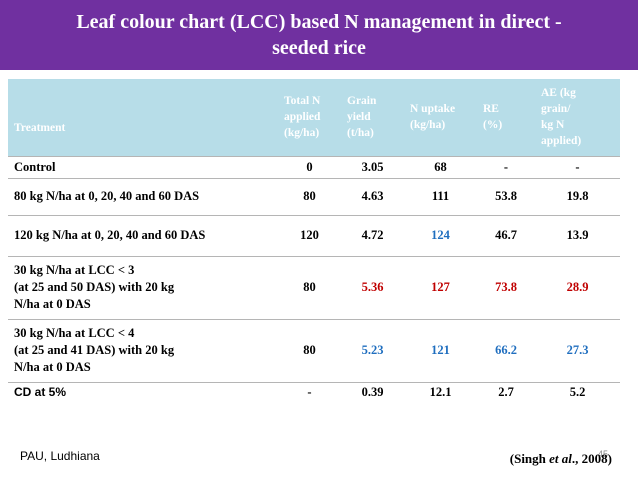 This screenshot has width=638, height=479. Describe the element at coordinates (309, 235) in the screenshot. I see `cell-total-n: 120` at that location.